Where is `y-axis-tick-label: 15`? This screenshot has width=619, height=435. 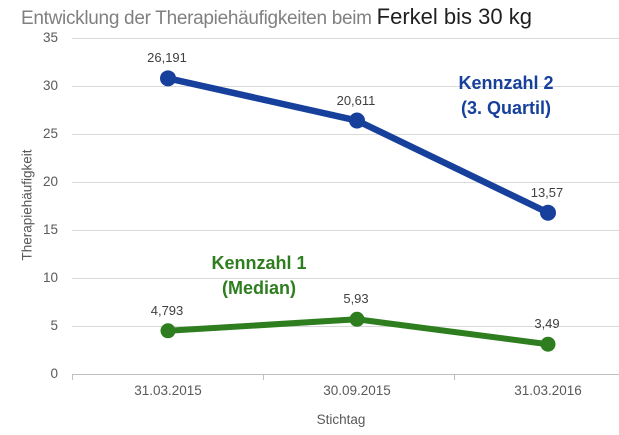 y-axis-tick-label: 15 is located at coordinates (50, 229).